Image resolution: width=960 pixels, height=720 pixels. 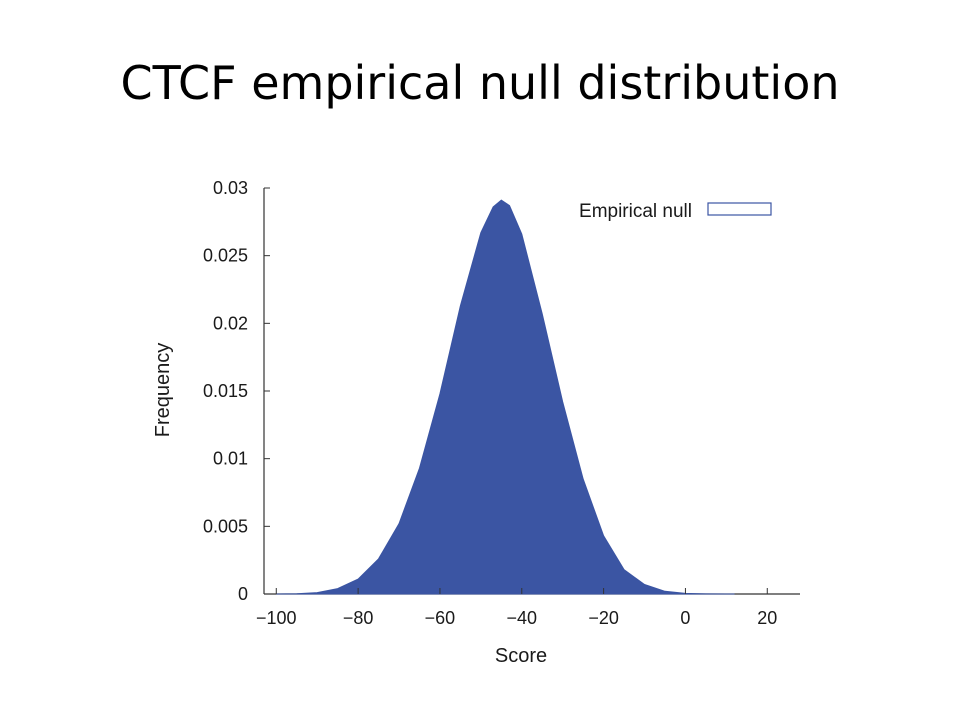 I want to click on x-tick-label: −40, so click(x=521, y=618).